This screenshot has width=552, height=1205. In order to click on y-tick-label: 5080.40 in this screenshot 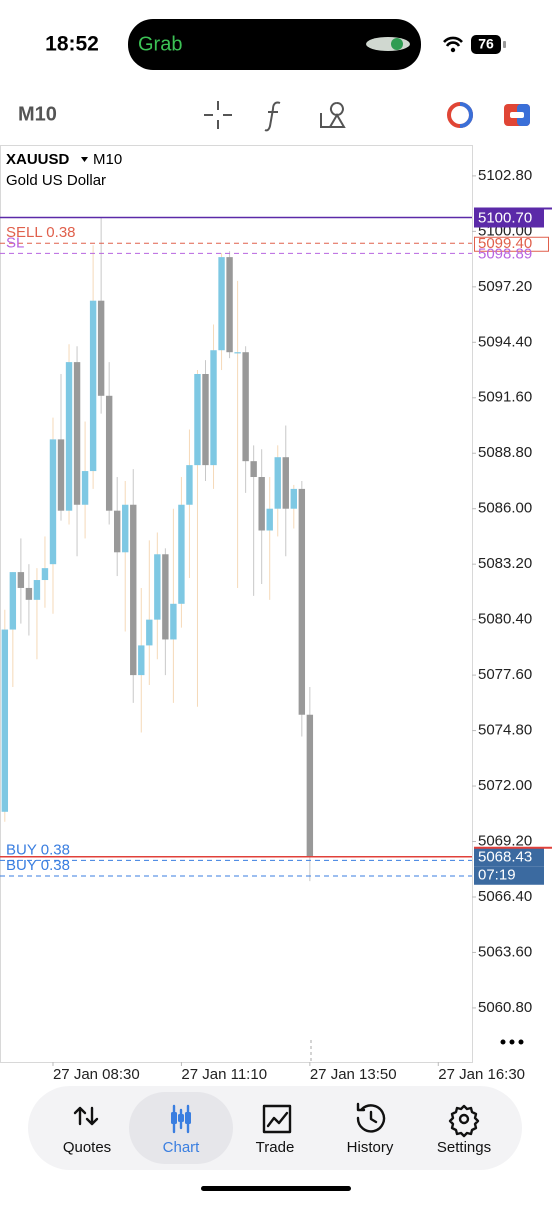, I will do `click(505, 619)`.